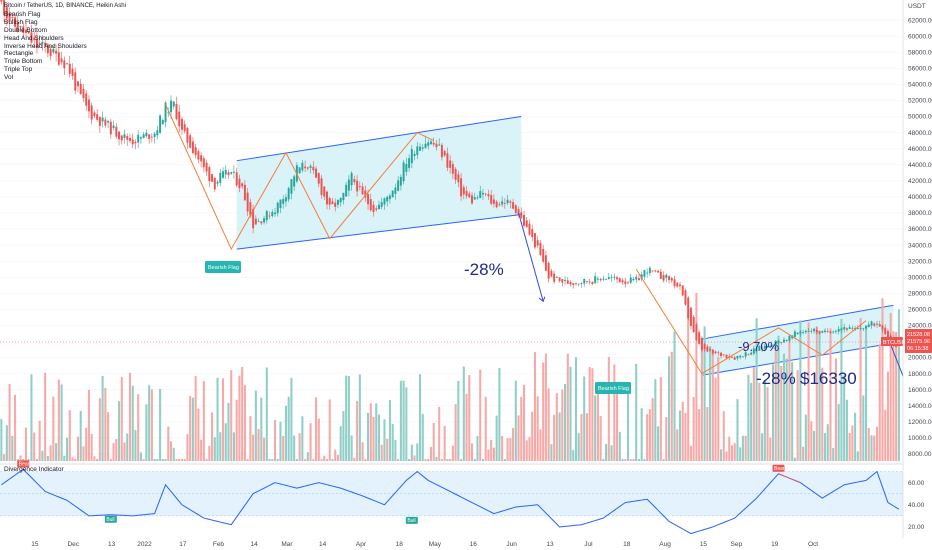 The width and height of the screenshot is (932, 550). I want to click on time-tick-label: Oct, so click(813, 544).